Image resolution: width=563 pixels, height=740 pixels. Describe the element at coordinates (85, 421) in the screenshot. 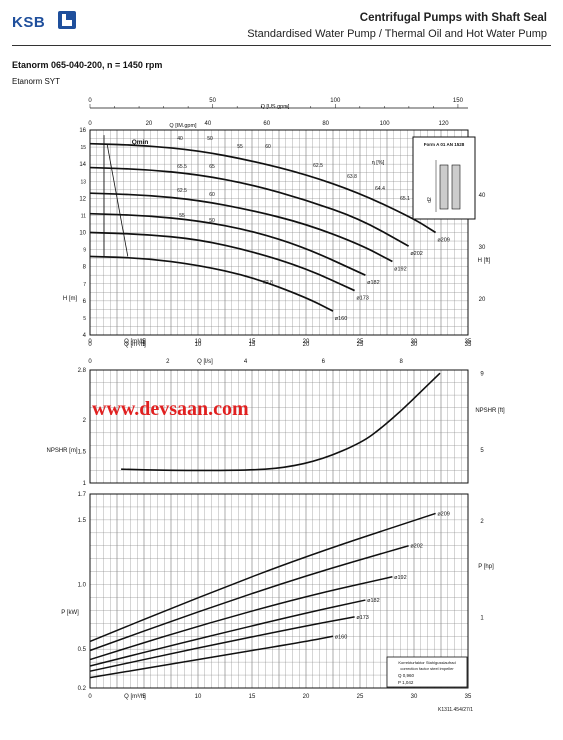

I see `npsh-ytick-label: 2` at that location.